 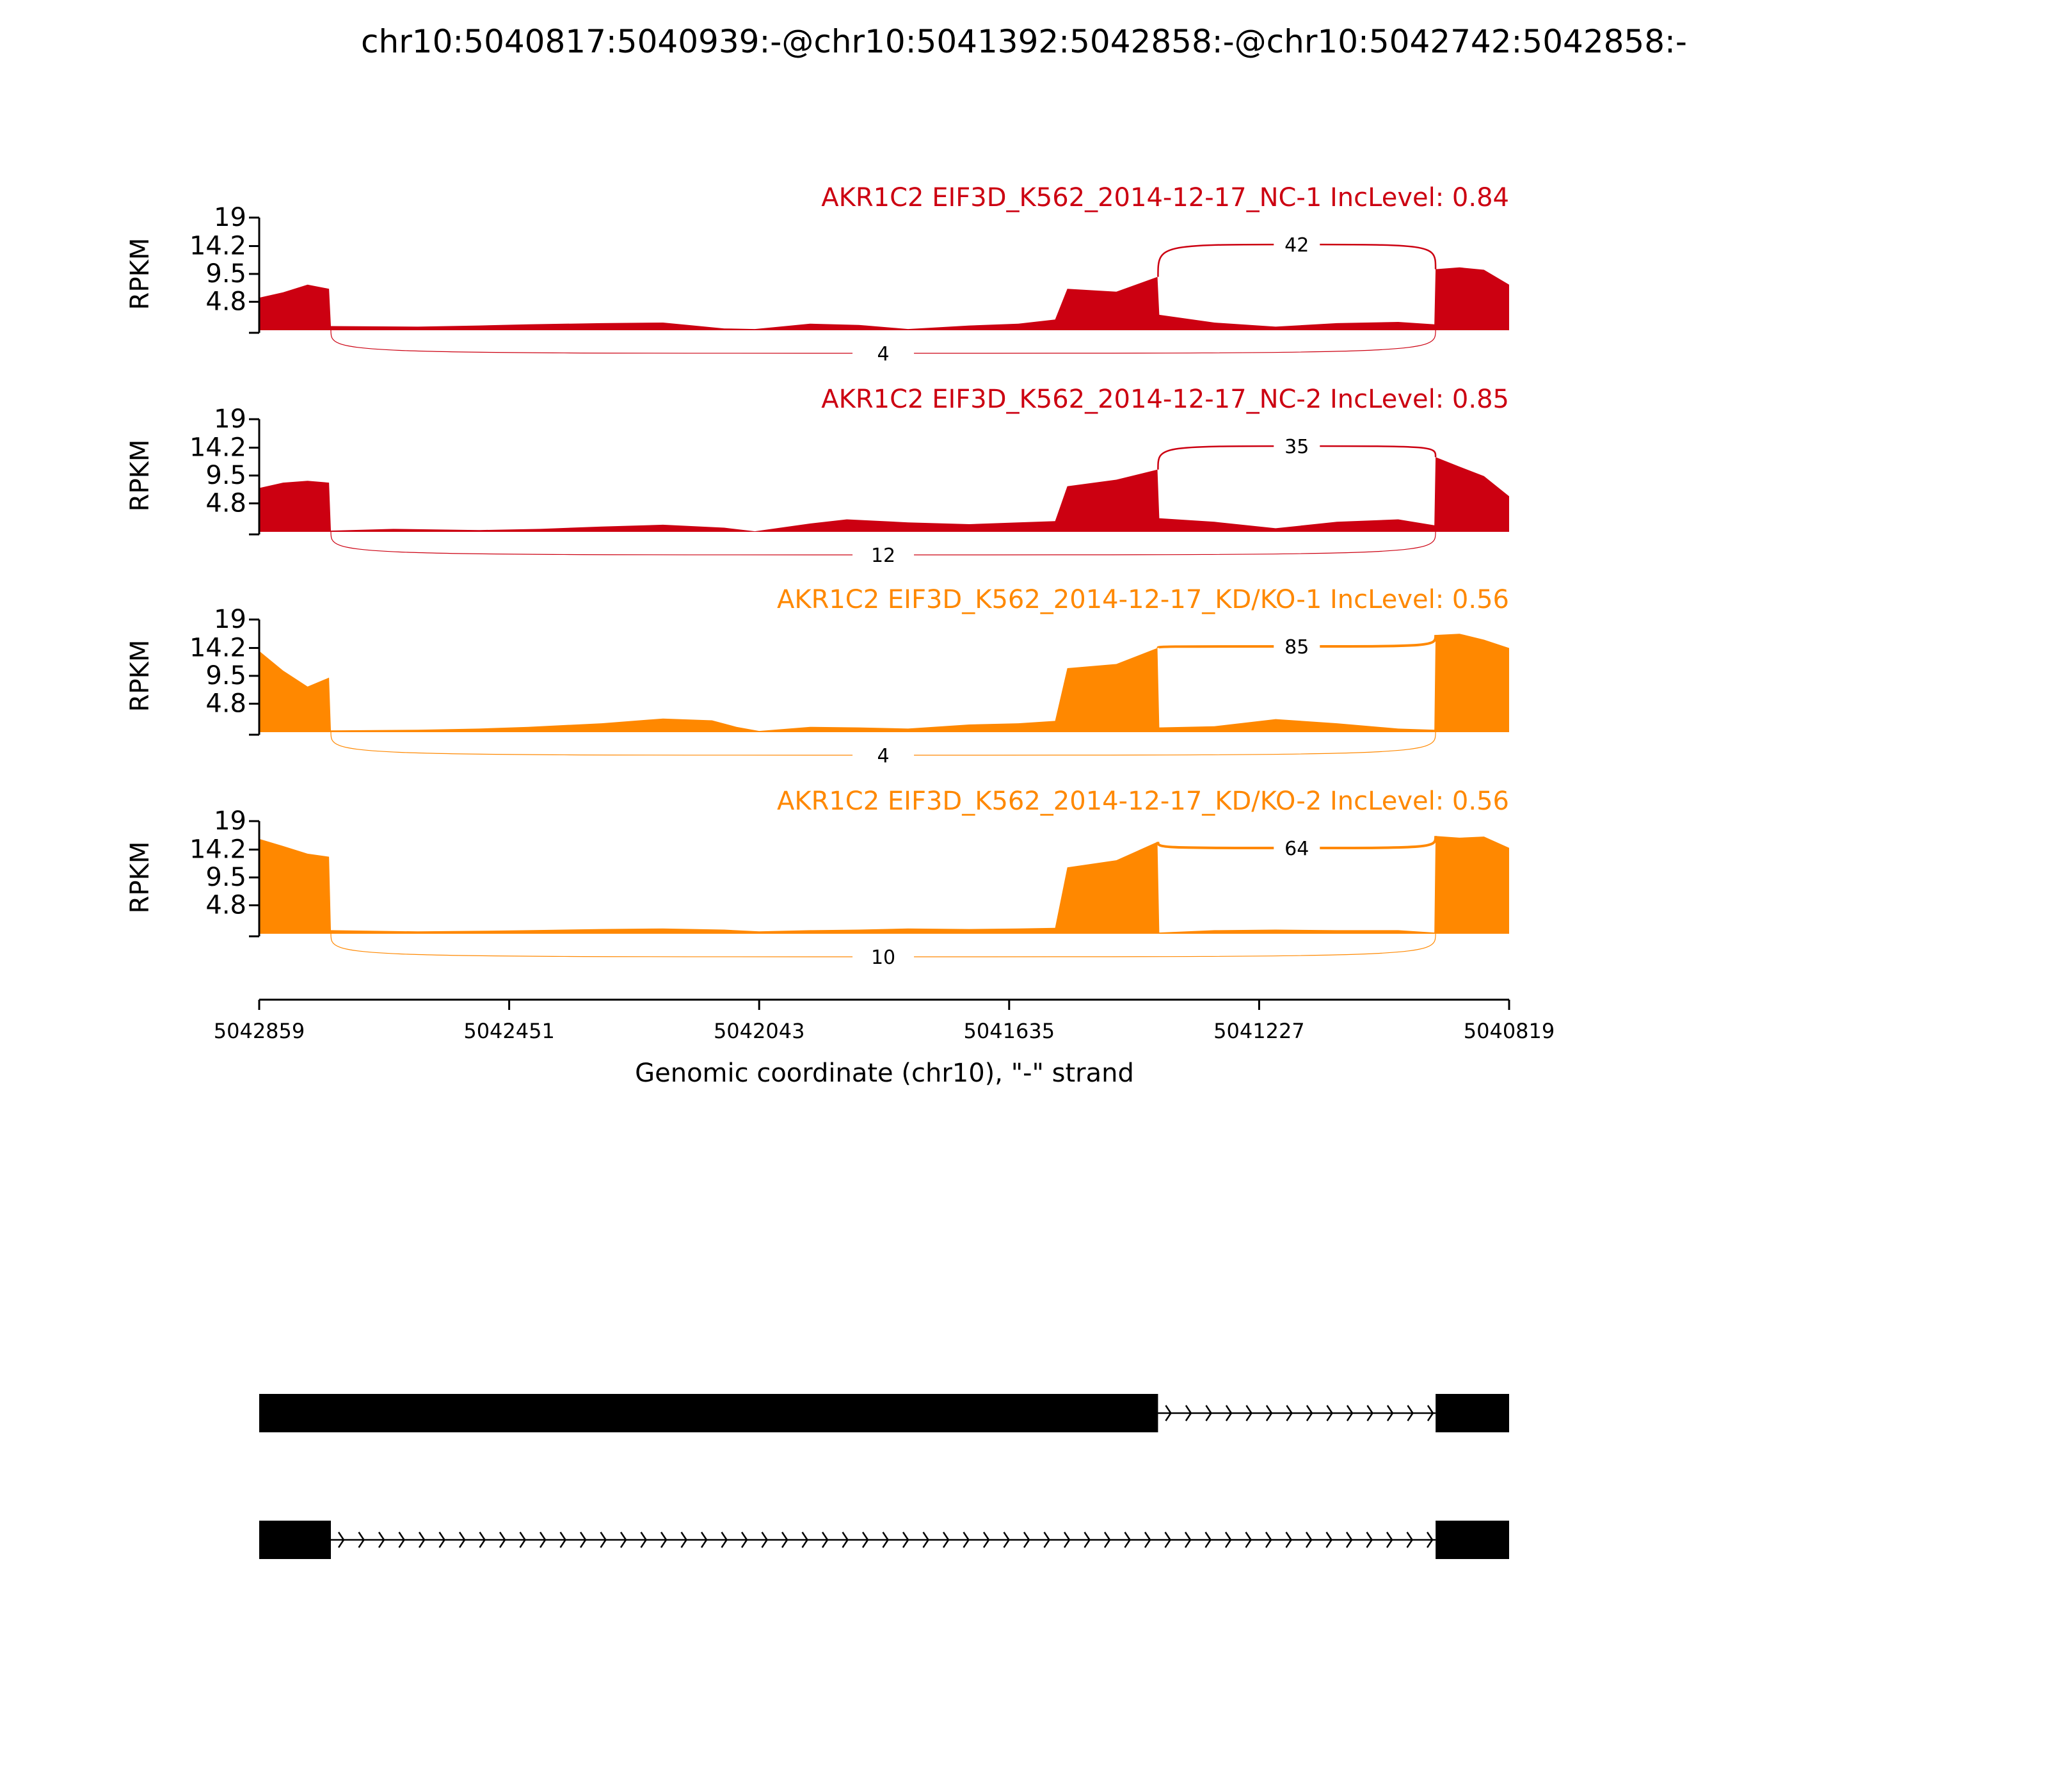 I want to click on x-tick-label: 5042859, so click(x=259, y=1031).